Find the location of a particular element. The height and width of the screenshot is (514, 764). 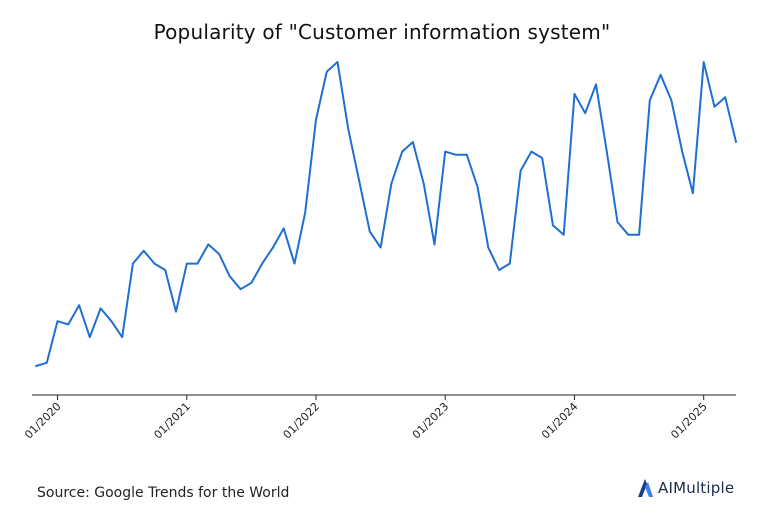

x-tick-label: 01/2022 is located at coordinates (302, 421).